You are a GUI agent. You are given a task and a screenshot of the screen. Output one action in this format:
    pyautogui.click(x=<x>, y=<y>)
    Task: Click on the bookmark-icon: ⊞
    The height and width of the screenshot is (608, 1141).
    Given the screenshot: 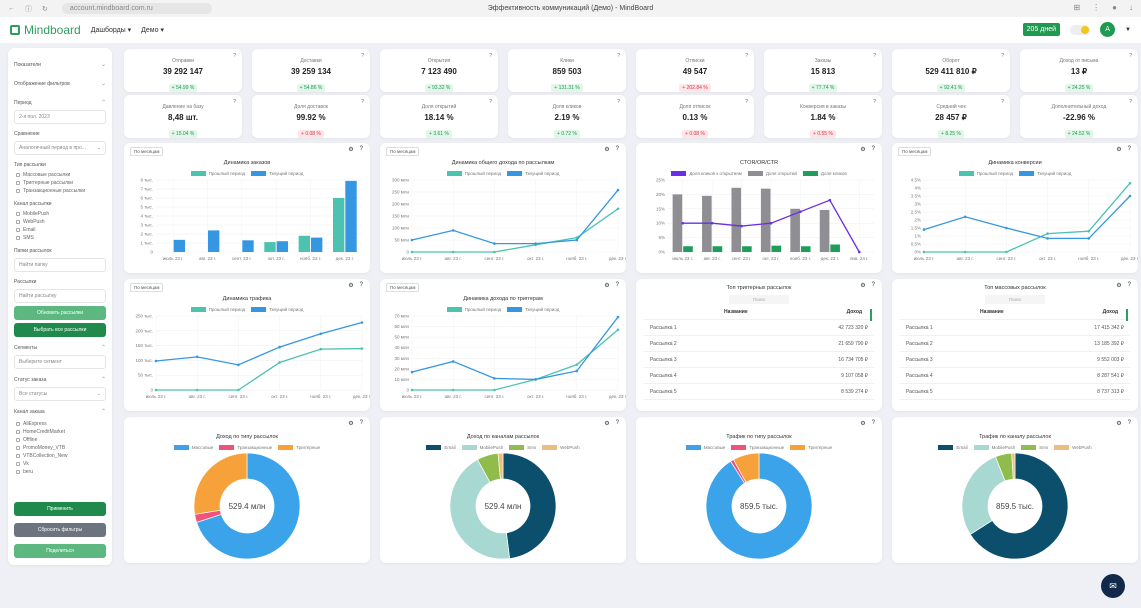 What is the action you would take?
    pyautogui.click(x=1077, y=7)
    